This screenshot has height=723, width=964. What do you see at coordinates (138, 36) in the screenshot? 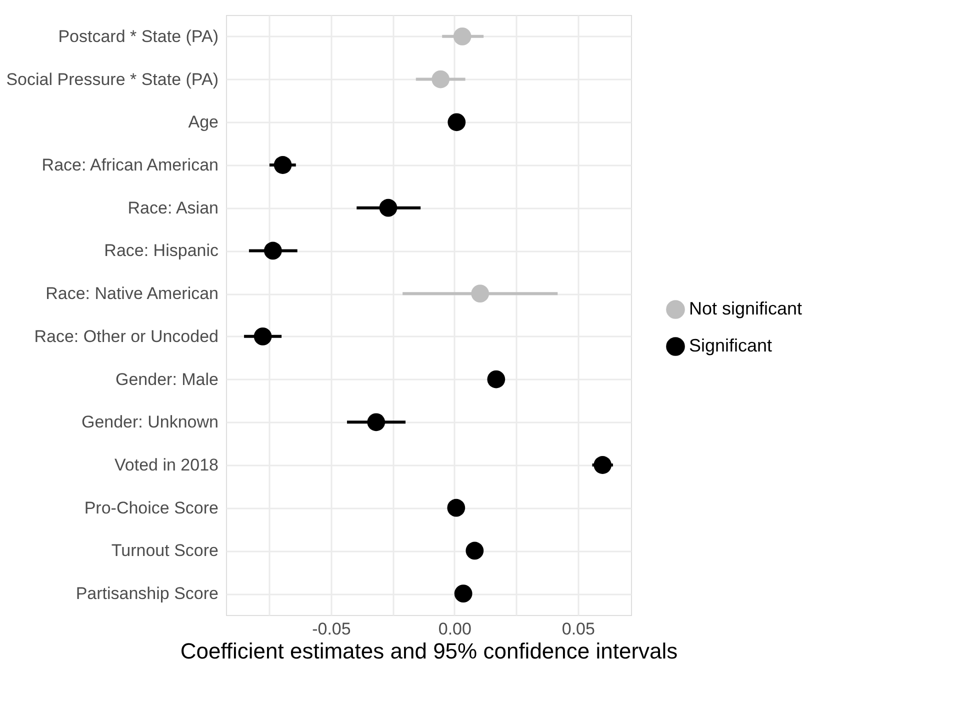
I see `y-tick-label: Postcard * State (PA)` at bounding box center [138, 36].